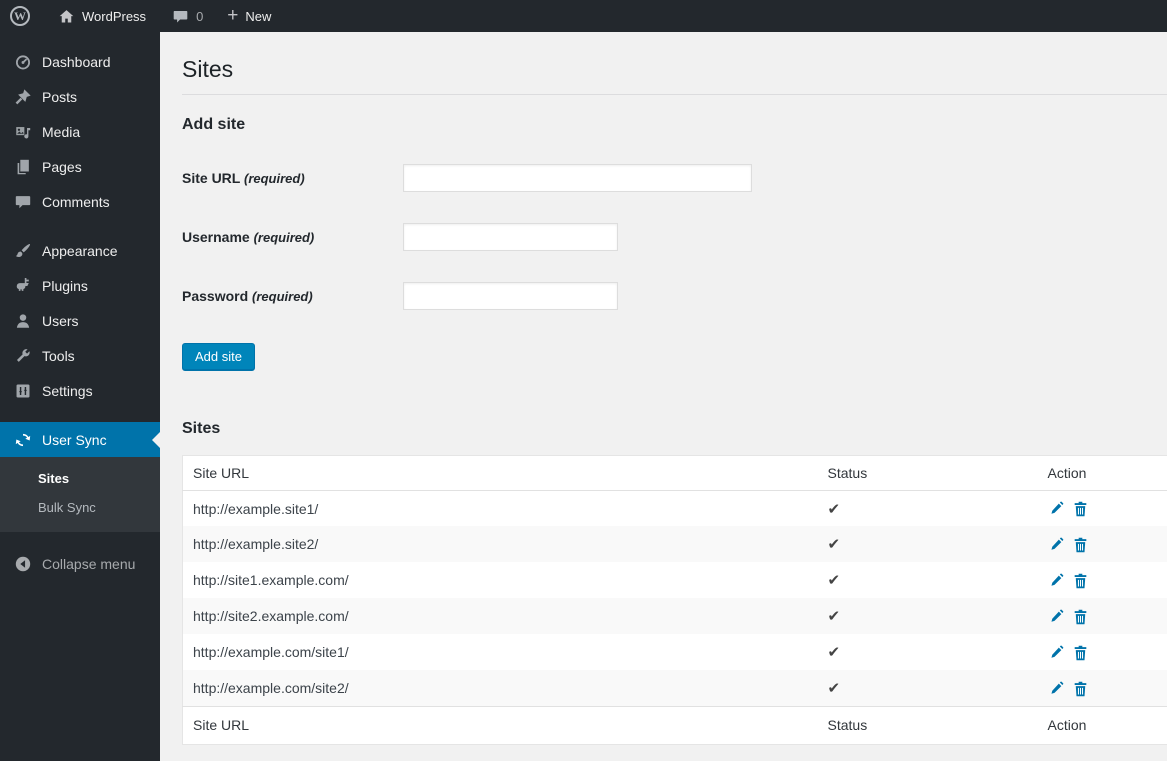 This screenshot has width=1167, height=761. I want to click on column-header-action: Action, so click(1102, 473).